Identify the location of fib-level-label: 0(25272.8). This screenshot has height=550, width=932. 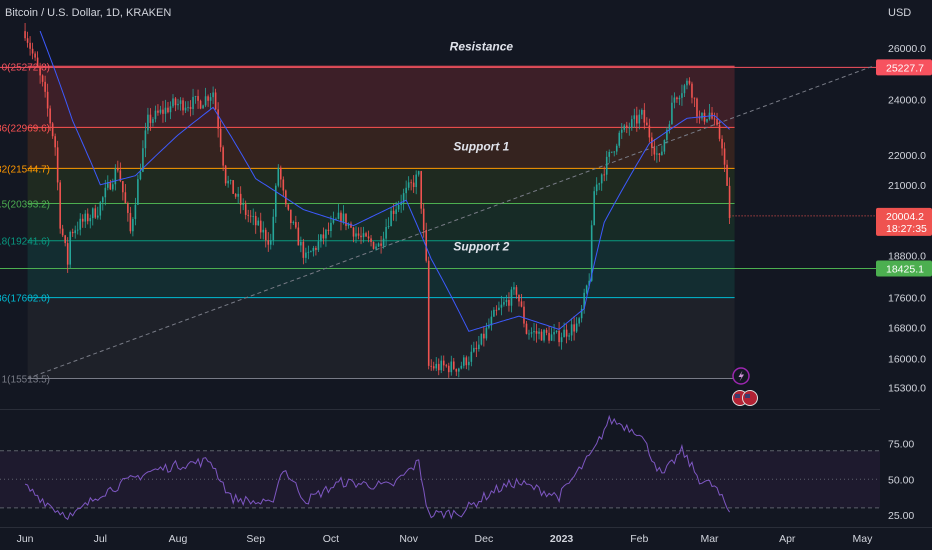
(26, 67).